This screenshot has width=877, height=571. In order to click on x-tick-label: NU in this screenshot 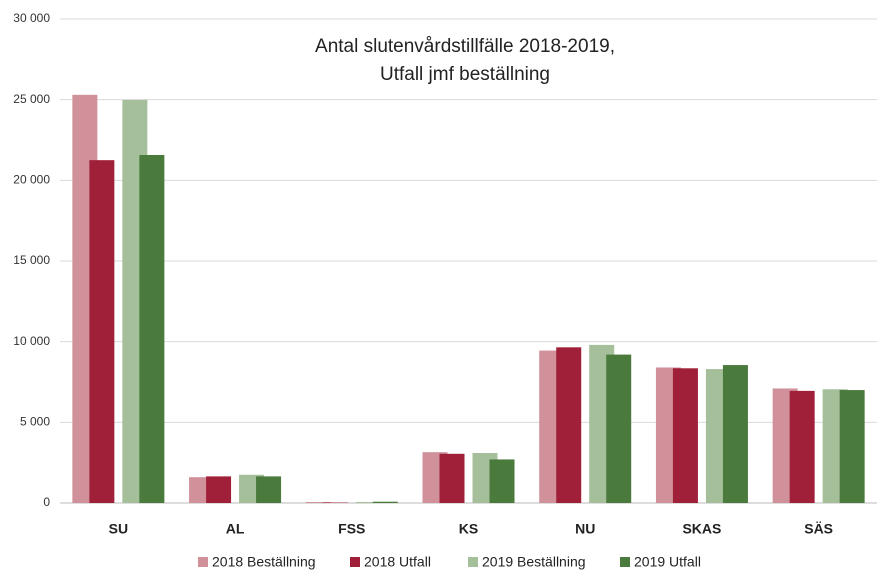, I will do `click(585, 529)`.